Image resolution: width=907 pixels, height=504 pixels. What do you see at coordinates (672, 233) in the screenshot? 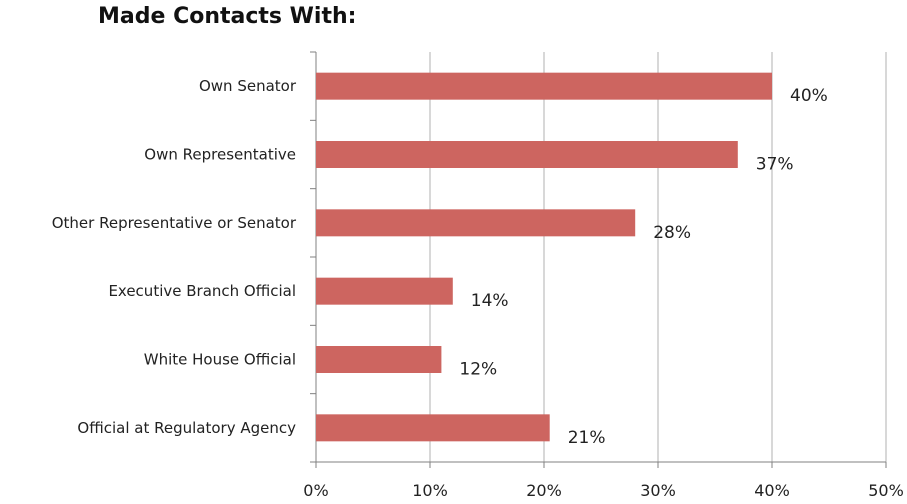
I see `data-label: 28%` at bounding box center [672, 233].